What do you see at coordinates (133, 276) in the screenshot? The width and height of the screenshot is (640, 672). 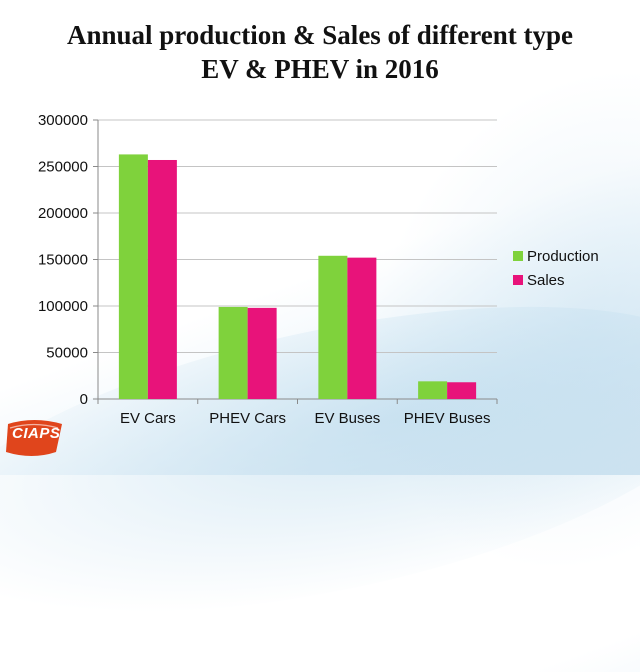 I see `bar-production-ev-cars` at bounding box center [133, 276].